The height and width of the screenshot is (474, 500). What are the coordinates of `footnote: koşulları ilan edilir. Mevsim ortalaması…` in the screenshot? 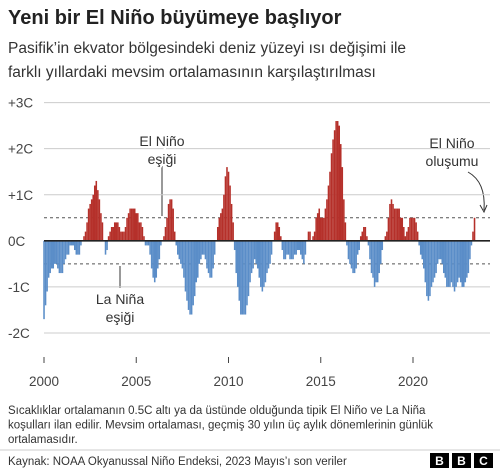 It's located at (220, 426).